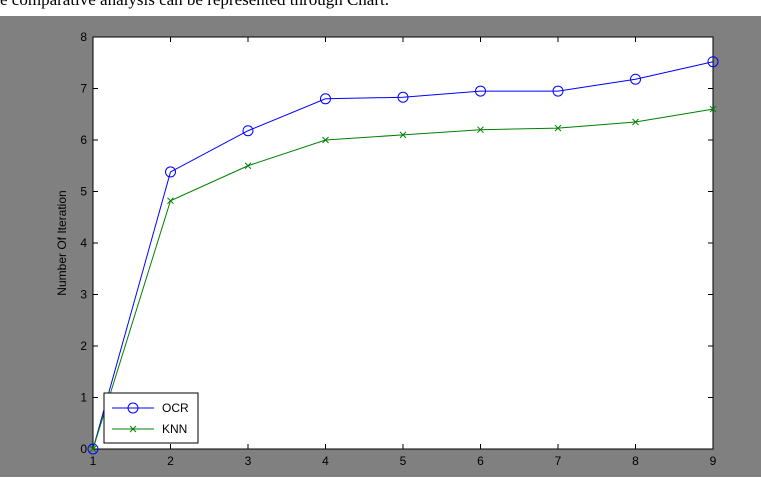 Image resolution: width=761 pixels, height=482 pixels. I want to click on y-tick-label: 6, so click(83, 140).